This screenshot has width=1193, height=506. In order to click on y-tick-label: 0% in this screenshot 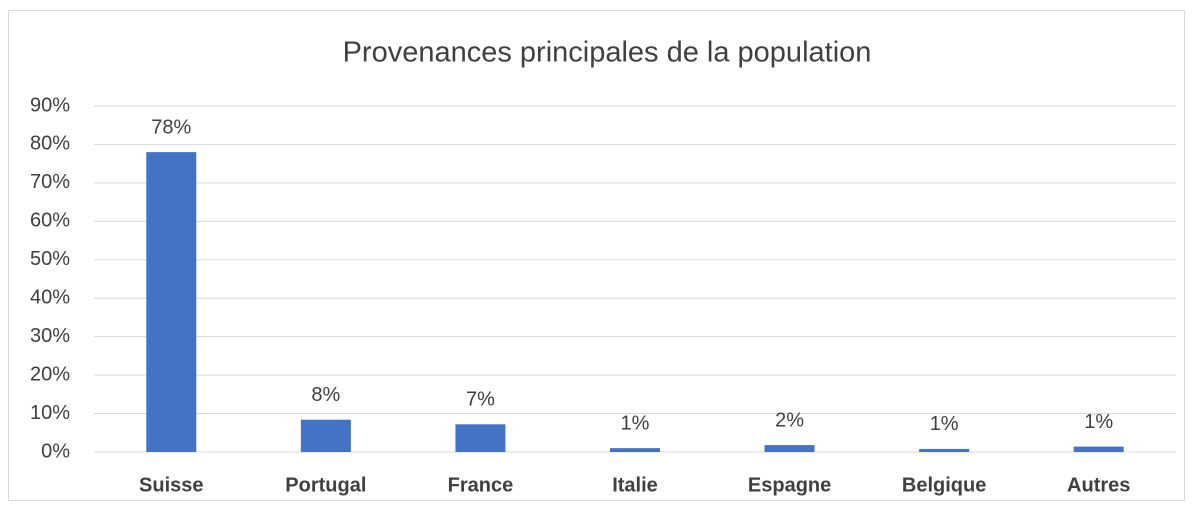, I will do `click(55, 451)`.